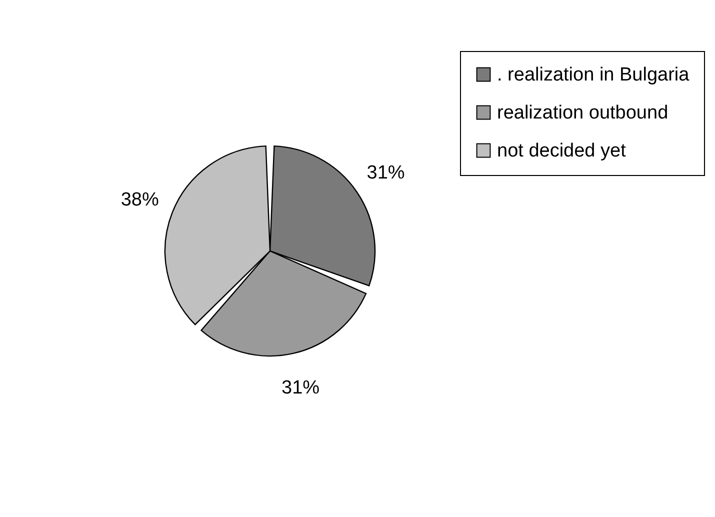  What do you see at coordinates (593, 75) in the screenshot?
I see `legend-label: . realization in Bulgaria` at bounding box center [593, 75].